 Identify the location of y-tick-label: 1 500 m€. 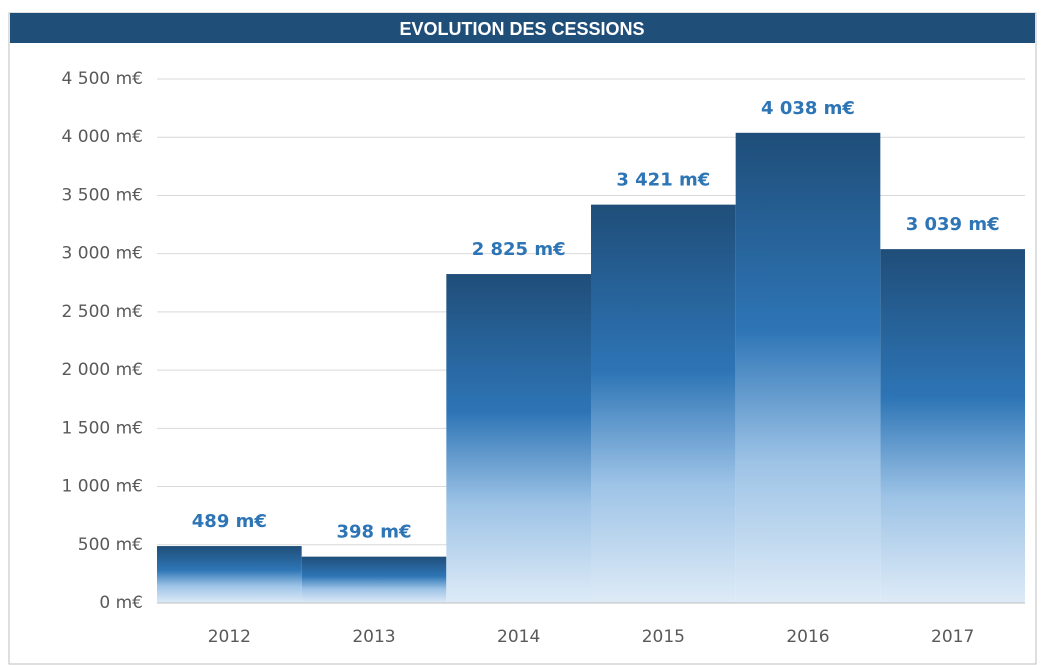
(102, 428).